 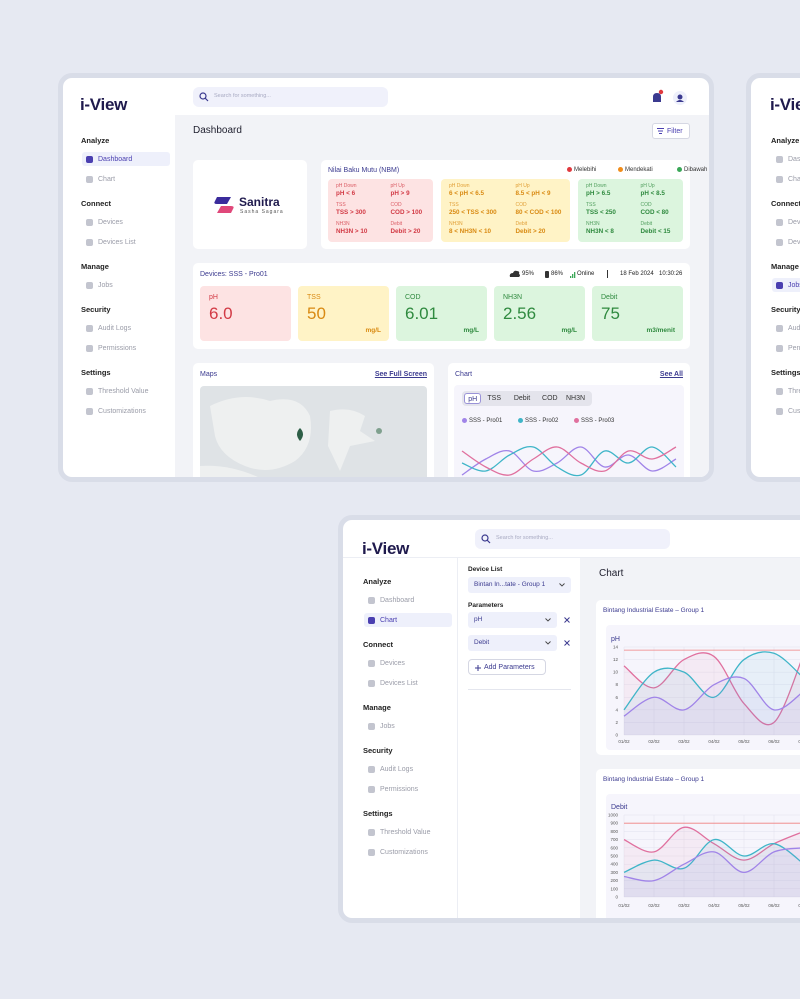 I want to click on maps-title: Maps, so click(x=209, y=374).